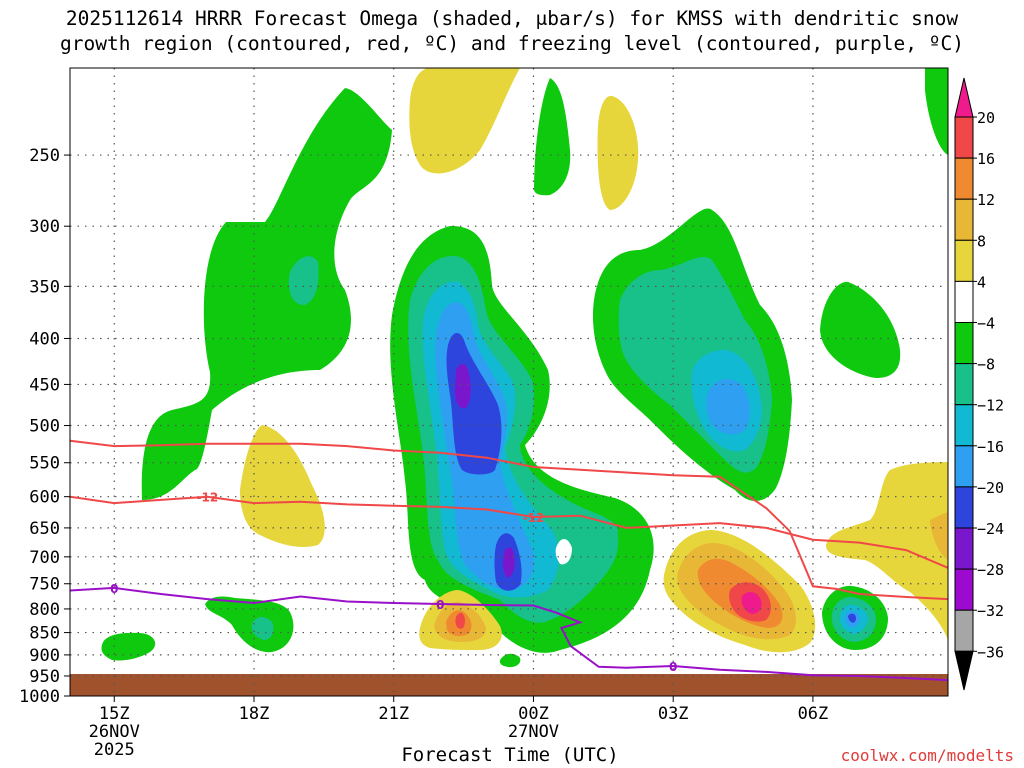 This screenshot has height=768, width=1024. Describe the element at coordinates (44, 498) in the screenshot. I see `y-tick-label: 600` at that location.